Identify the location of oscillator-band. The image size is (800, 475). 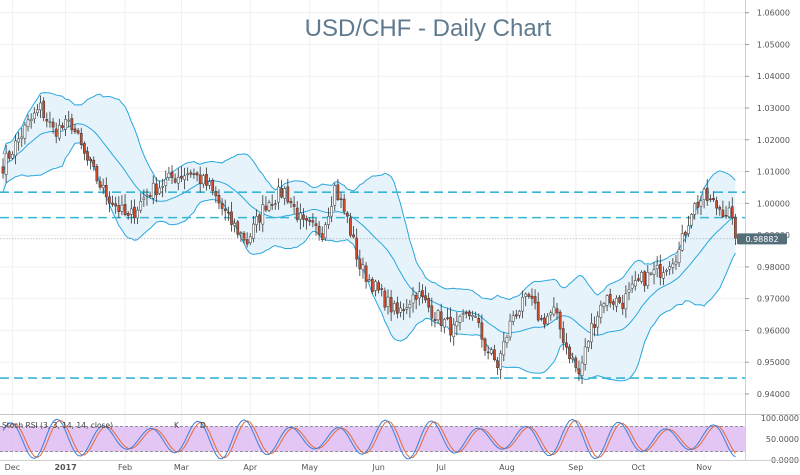
(372, 439).